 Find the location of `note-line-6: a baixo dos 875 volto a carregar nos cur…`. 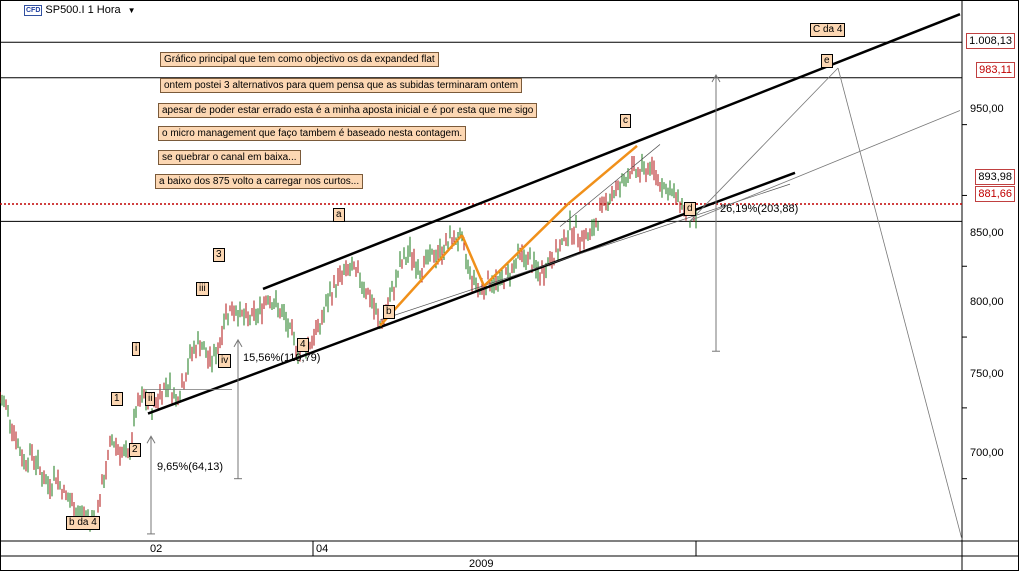

note-line-6: a baixo dos 875 volto a carregar nos cur… is located at coordinates (259, 181).